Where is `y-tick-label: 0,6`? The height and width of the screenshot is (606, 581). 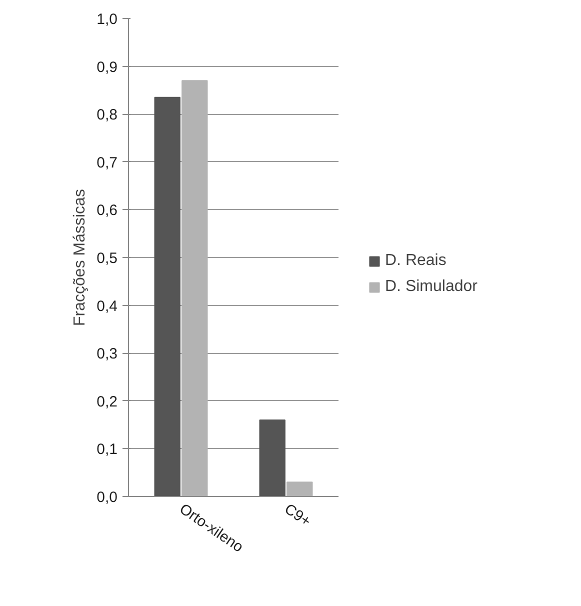
y-tick-label: 0,6 is located at coordinates (107, 211).